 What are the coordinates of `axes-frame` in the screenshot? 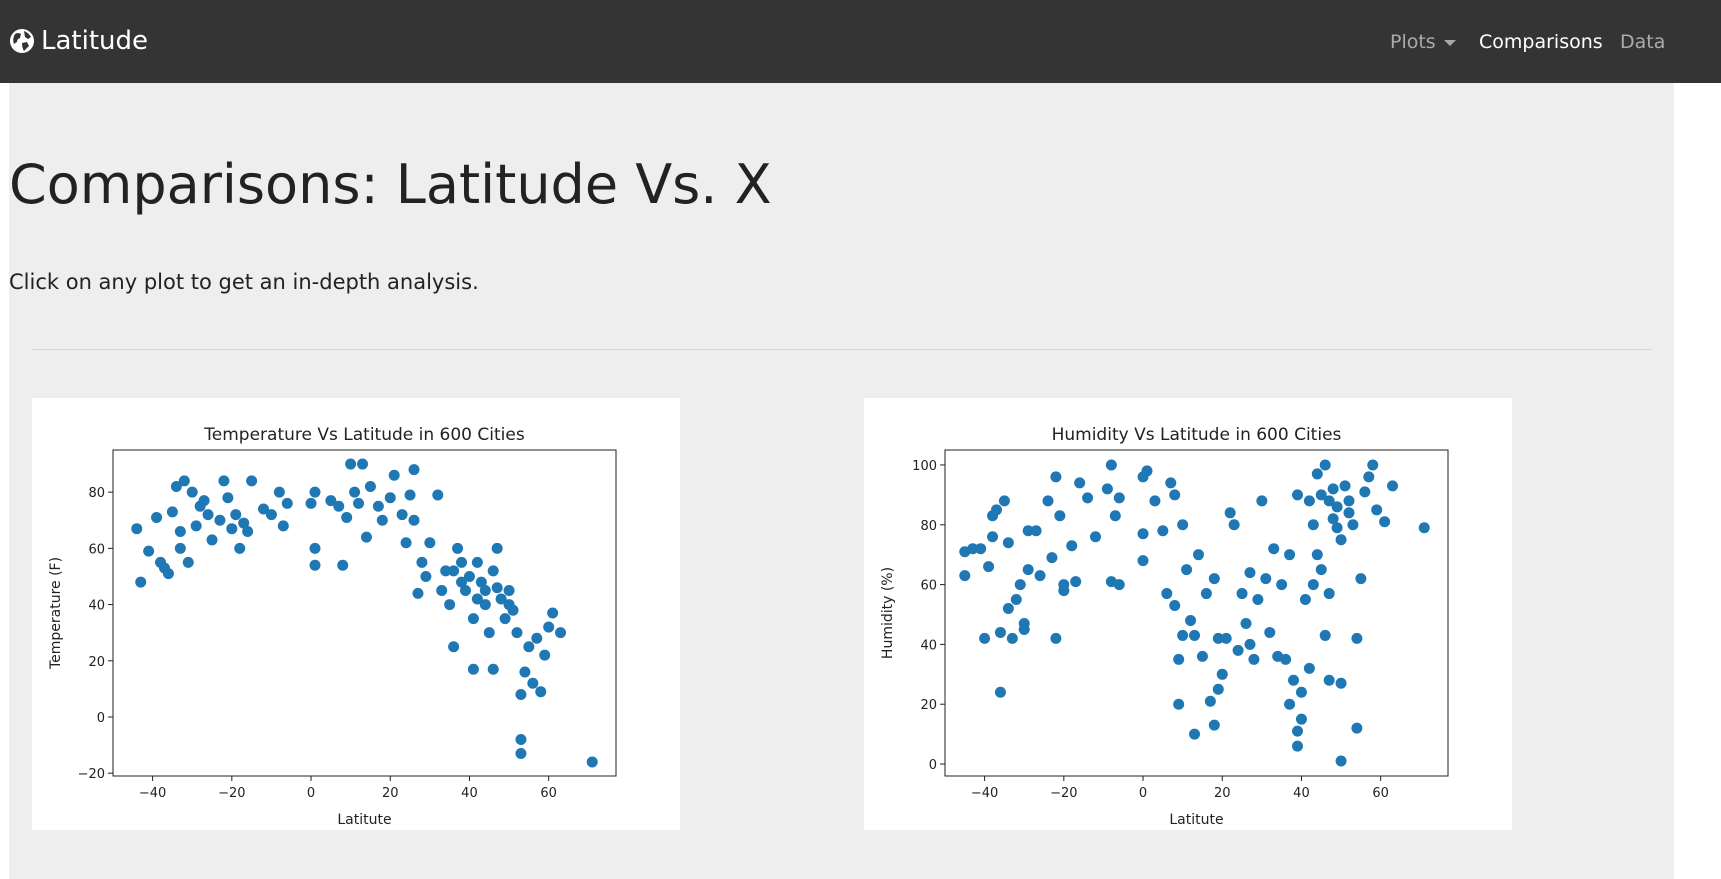 It's located at (1196, 613).